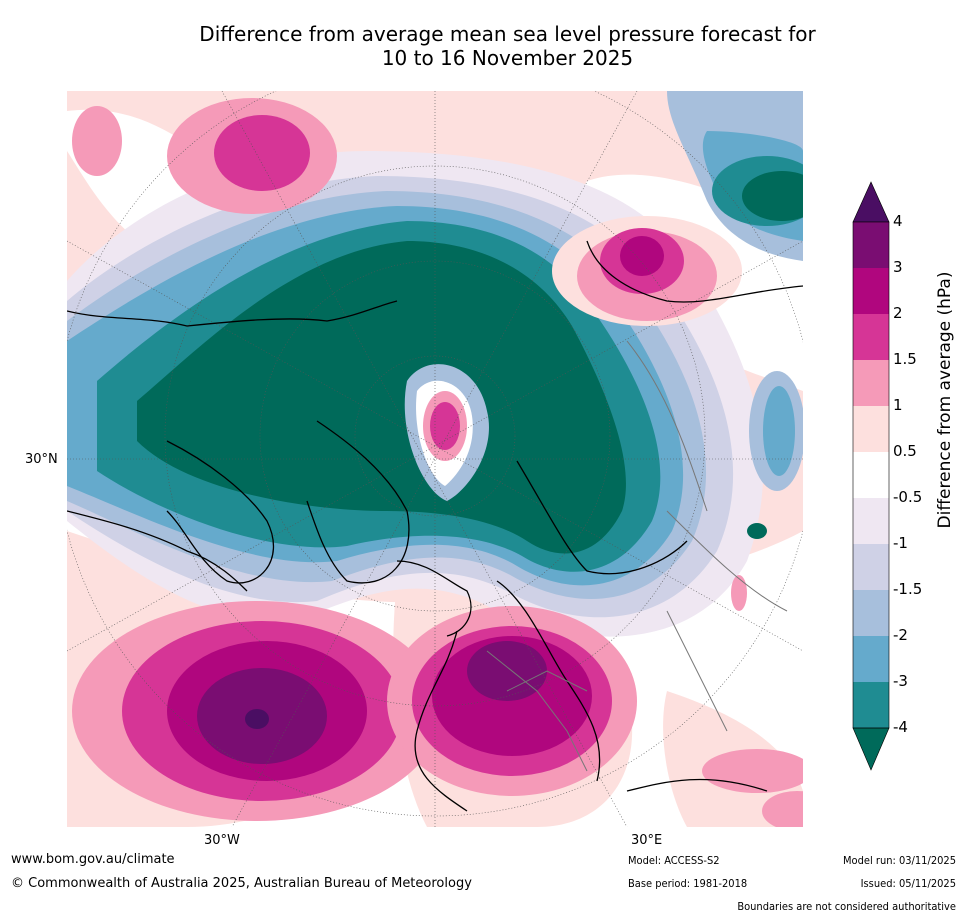 The width and height of the screenshot is (965, 919). Describe the element at coordinates (898, 267) in the screenshot. I see `colorbar-tick-label: 3` at that location.